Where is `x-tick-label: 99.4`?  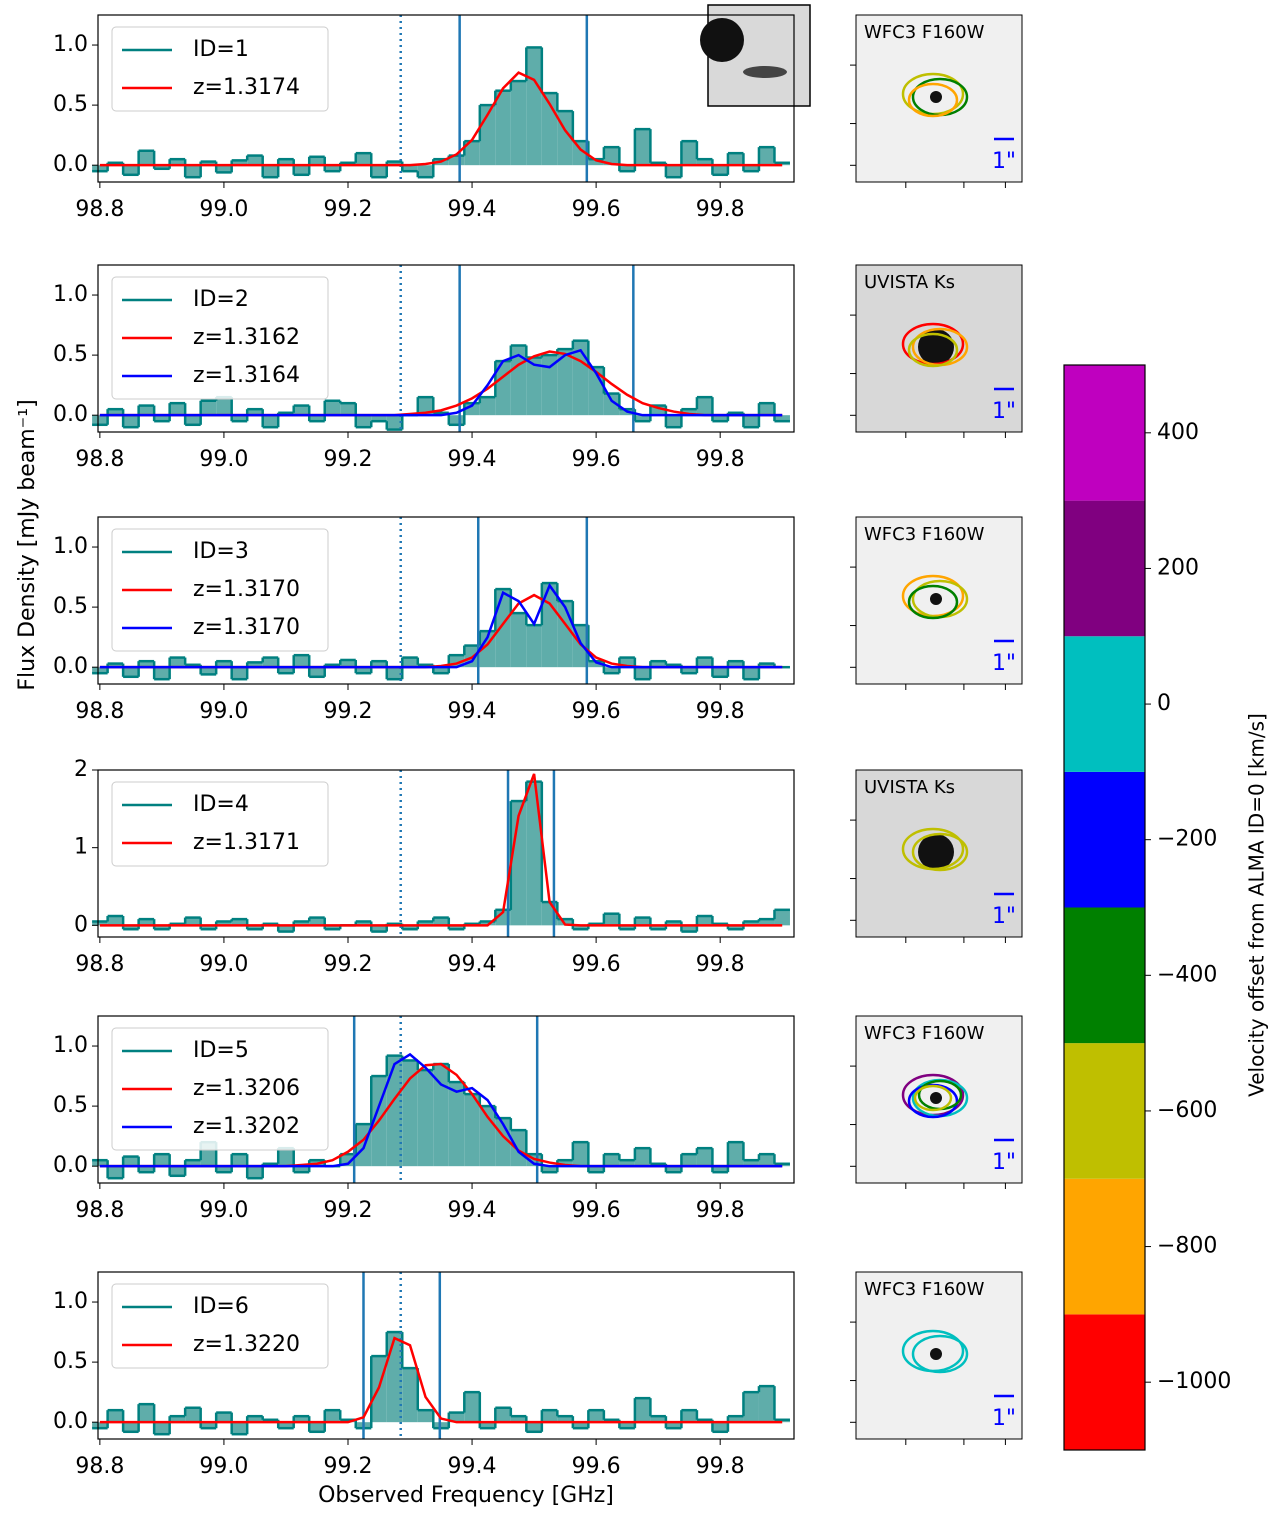
x-tick-label: 99.4 is located at coordinates (472, 711).